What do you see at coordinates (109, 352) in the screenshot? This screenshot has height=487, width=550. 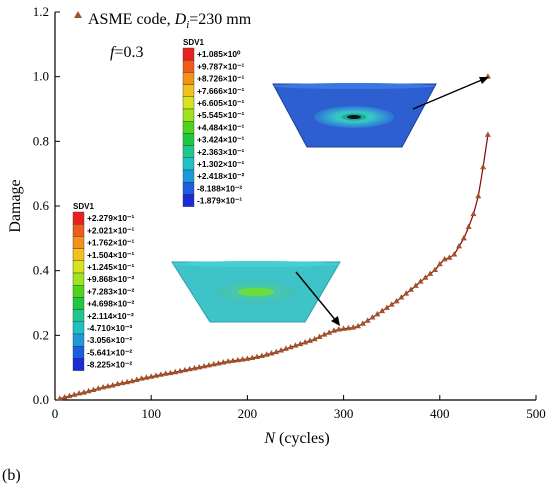 I see `colorbar-value: -5.641×10⁻²` at bounding box center [109, 352].